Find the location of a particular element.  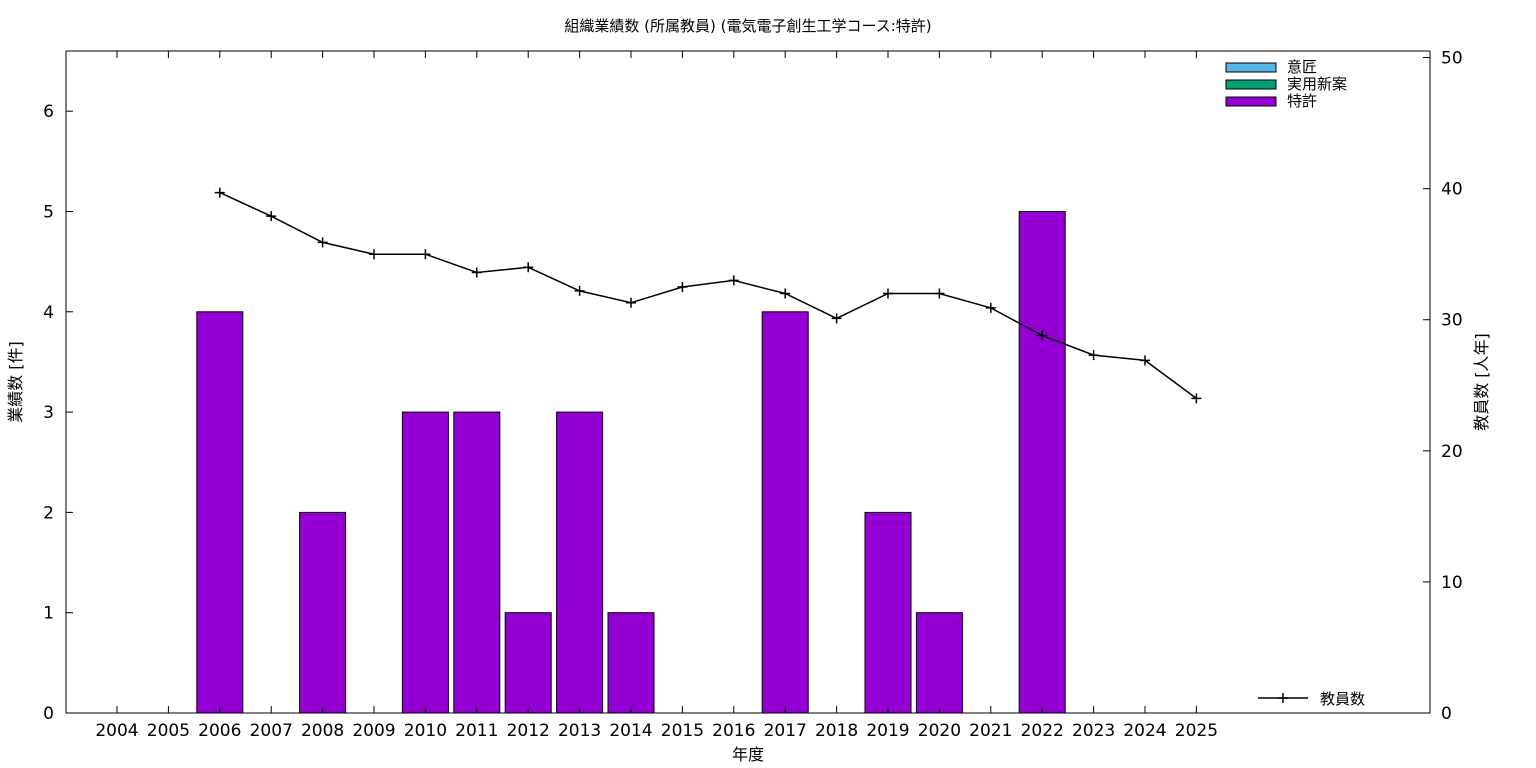

x-tick-label-2021: 2021 is located at coordinates (990, 731).